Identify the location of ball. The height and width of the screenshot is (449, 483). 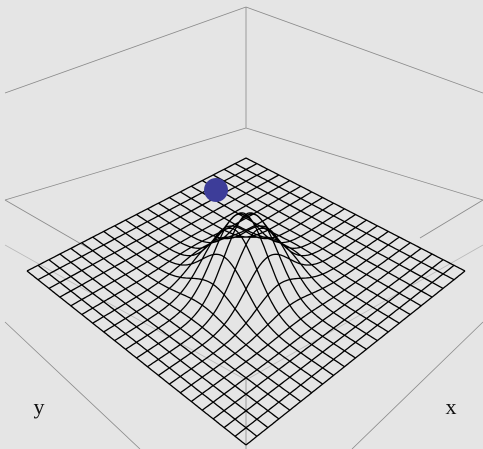
(216, 190).